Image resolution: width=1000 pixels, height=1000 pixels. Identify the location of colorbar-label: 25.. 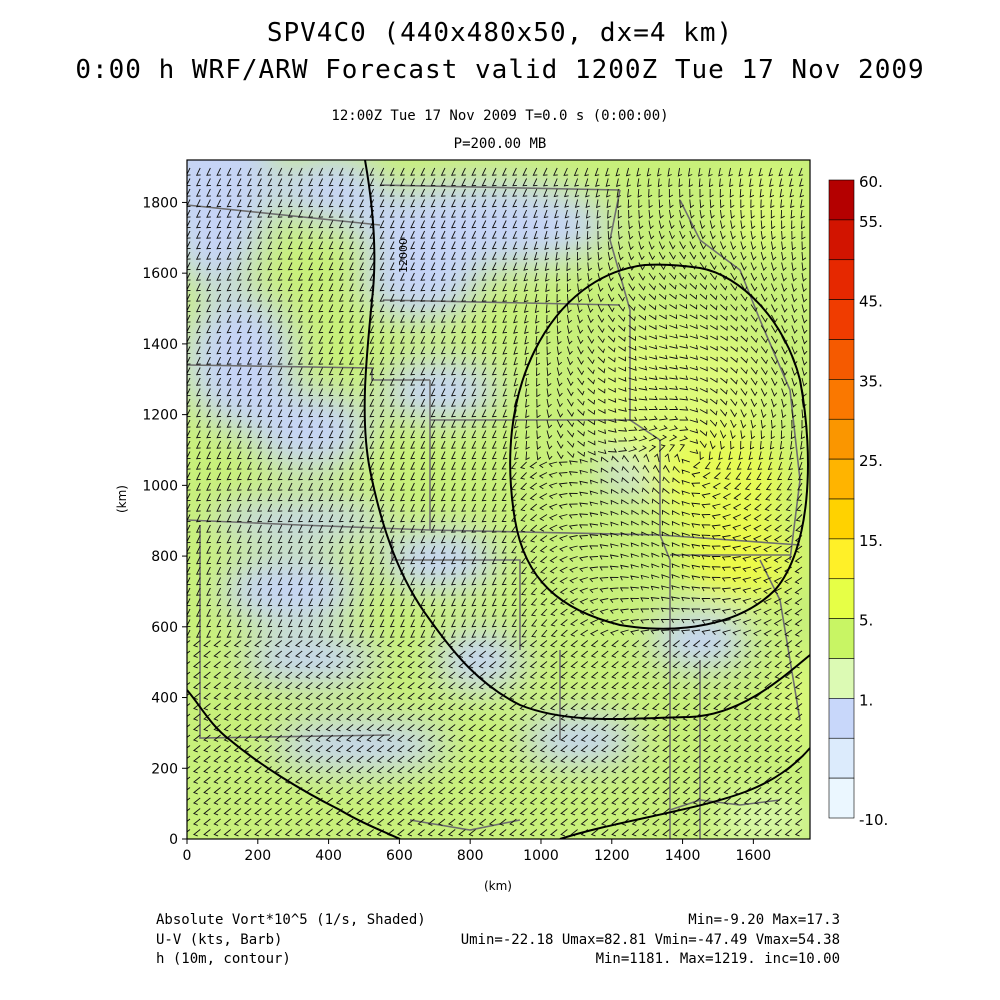
(871, 461).